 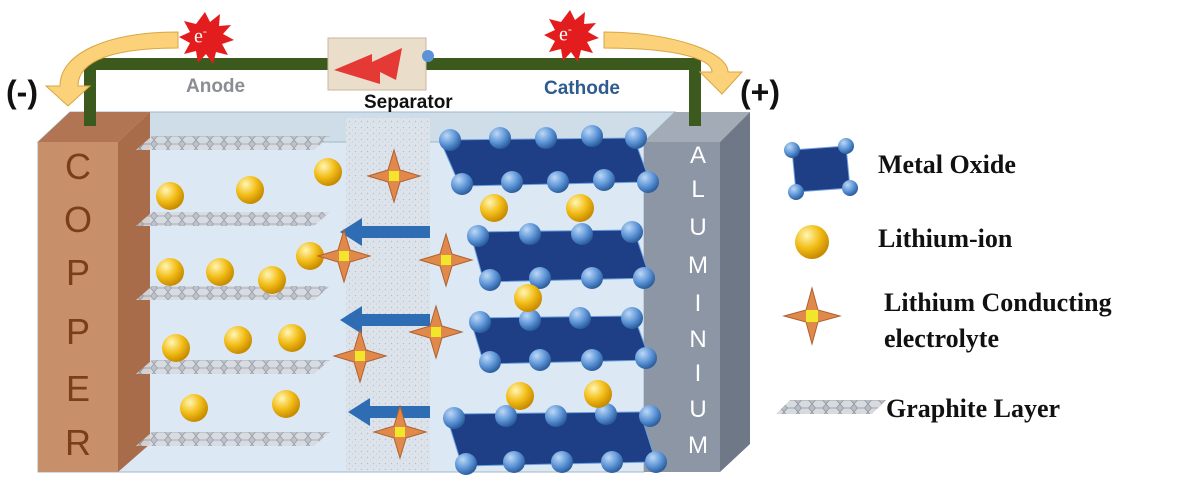 I want to click on lithium-ion-legend-icon, so click(x=812, y=242).